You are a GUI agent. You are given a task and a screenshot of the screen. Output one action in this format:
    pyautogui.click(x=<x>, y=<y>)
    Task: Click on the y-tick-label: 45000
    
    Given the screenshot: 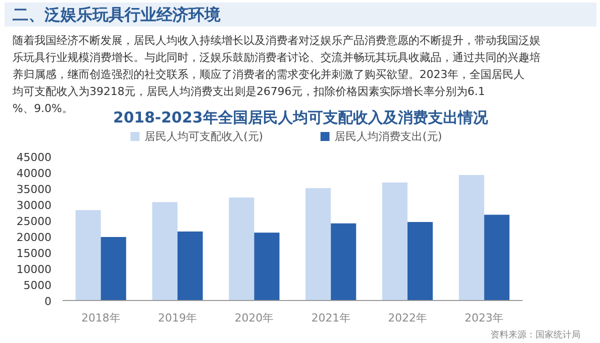 What is the action you would take?
    pyautogui.click(x=34, y=157)
    